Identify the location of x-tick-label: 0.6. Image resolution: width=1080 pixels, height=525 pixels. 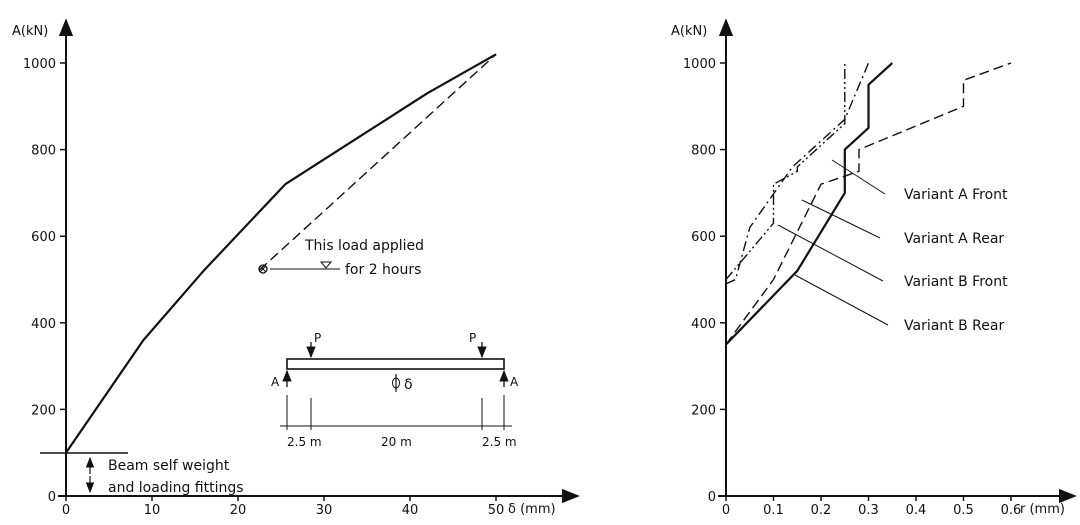
(1011, 510).